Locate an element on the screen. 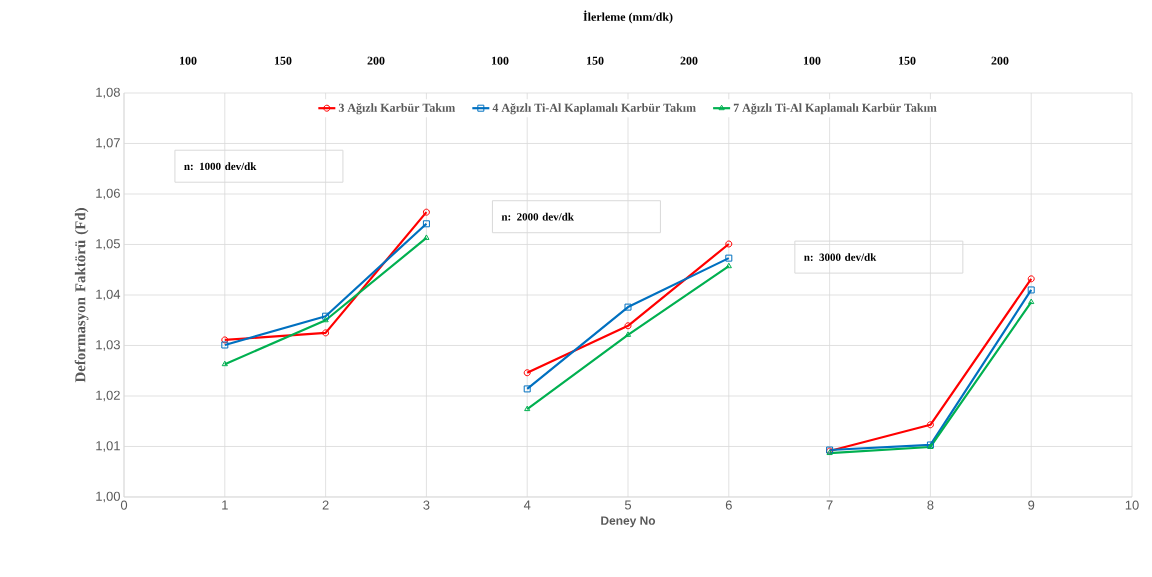 The image size is (1152, 577). chart-title: İlerleme (mm/dk) is located at coordinates (628, 17).